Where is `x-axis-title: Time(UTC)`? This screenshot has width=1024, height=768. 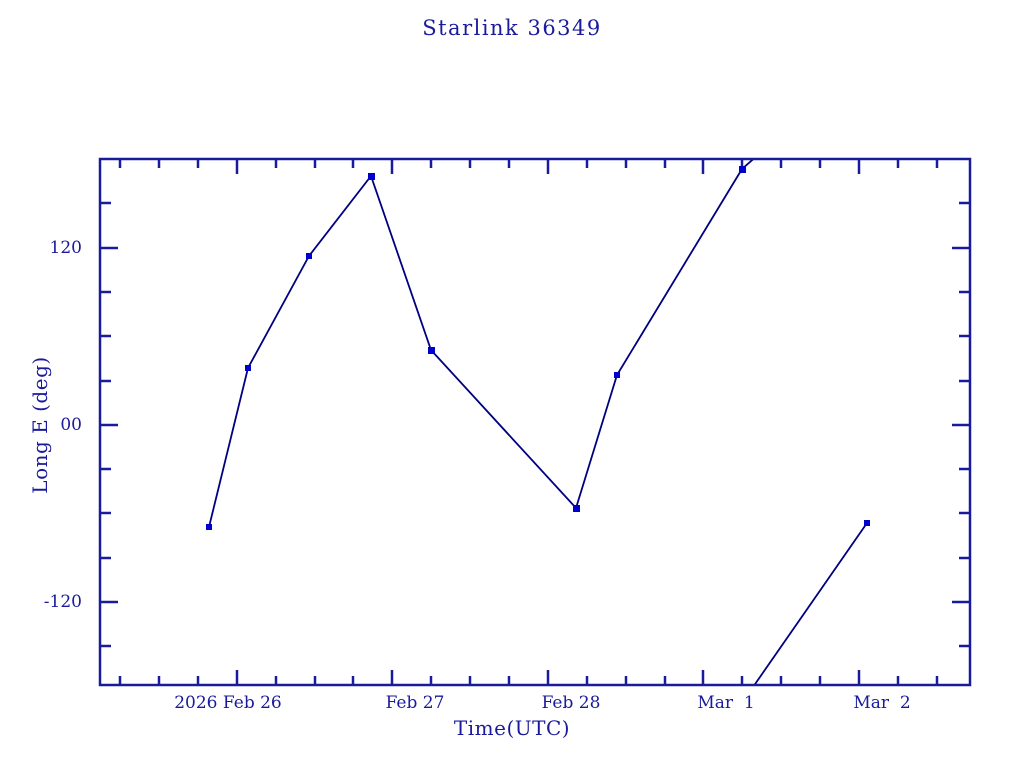
x-axis-title: Time(UTC) is located at coordinates (512, 728).